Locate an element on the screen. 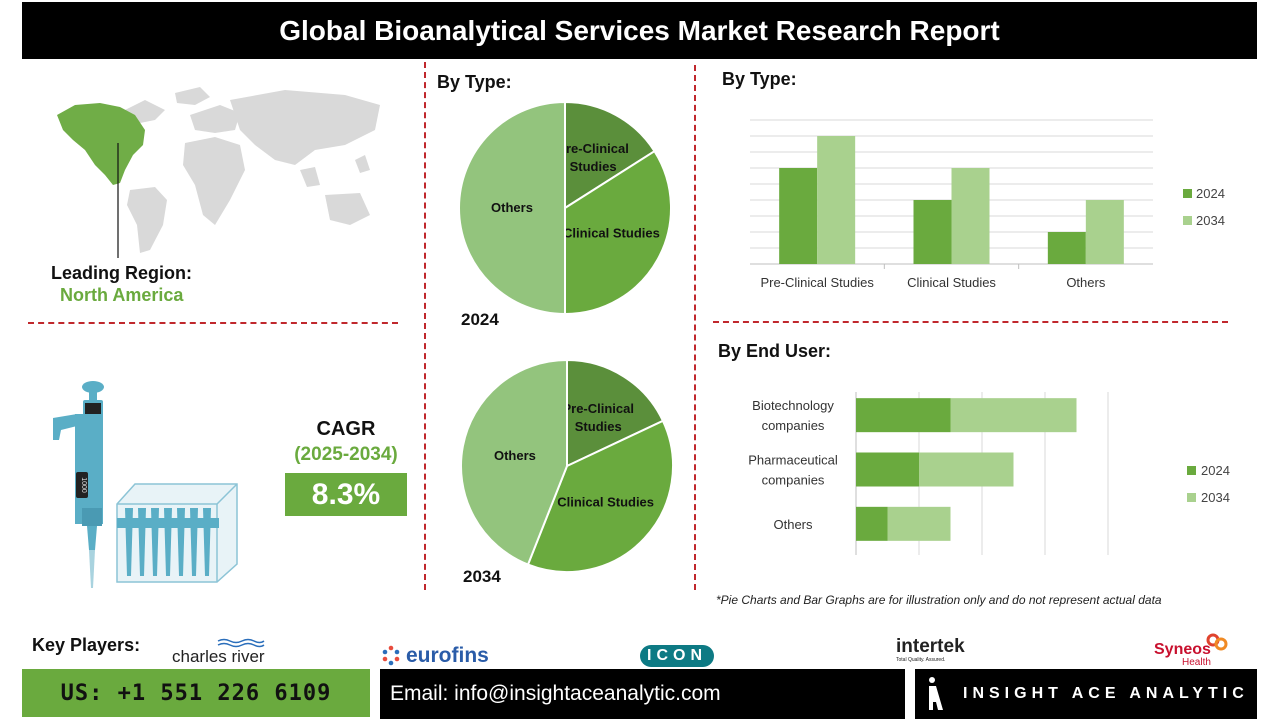  map-north-america is located at coordinates (101, 144).